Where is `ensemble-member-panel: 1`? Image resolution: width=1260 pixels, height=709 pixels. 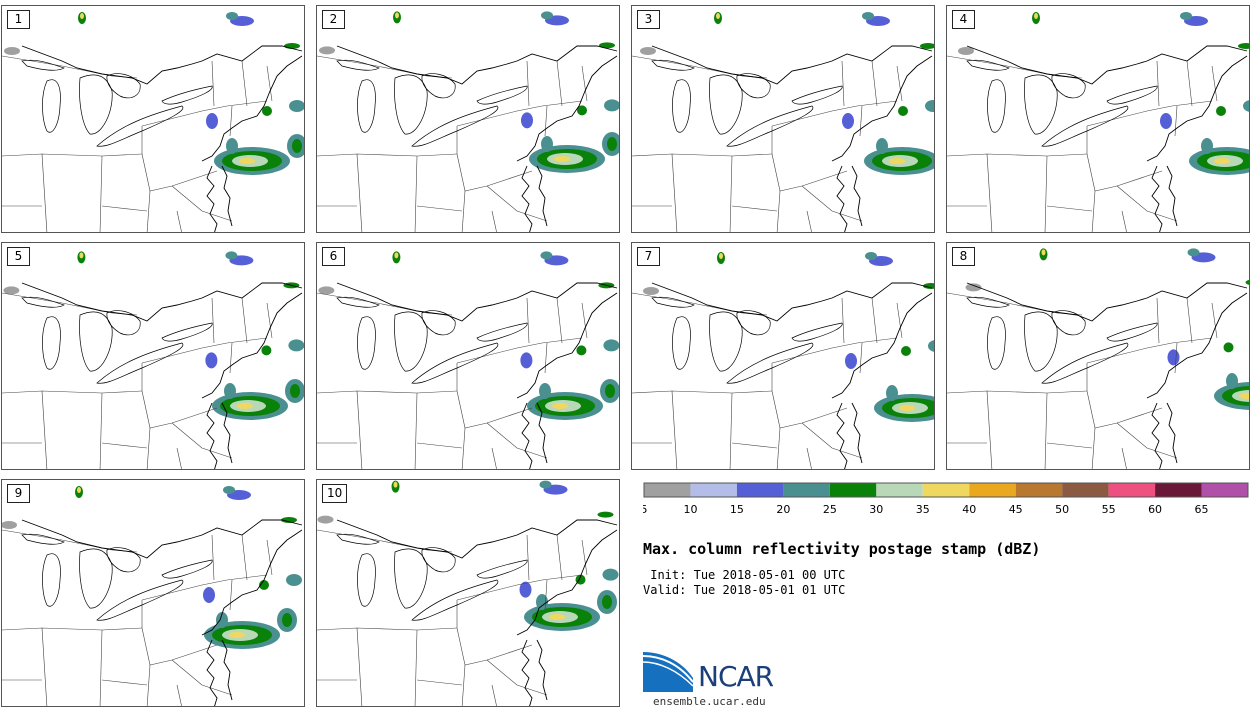
ensemble-member-panel: 1 is located at coordinates (153, 119).